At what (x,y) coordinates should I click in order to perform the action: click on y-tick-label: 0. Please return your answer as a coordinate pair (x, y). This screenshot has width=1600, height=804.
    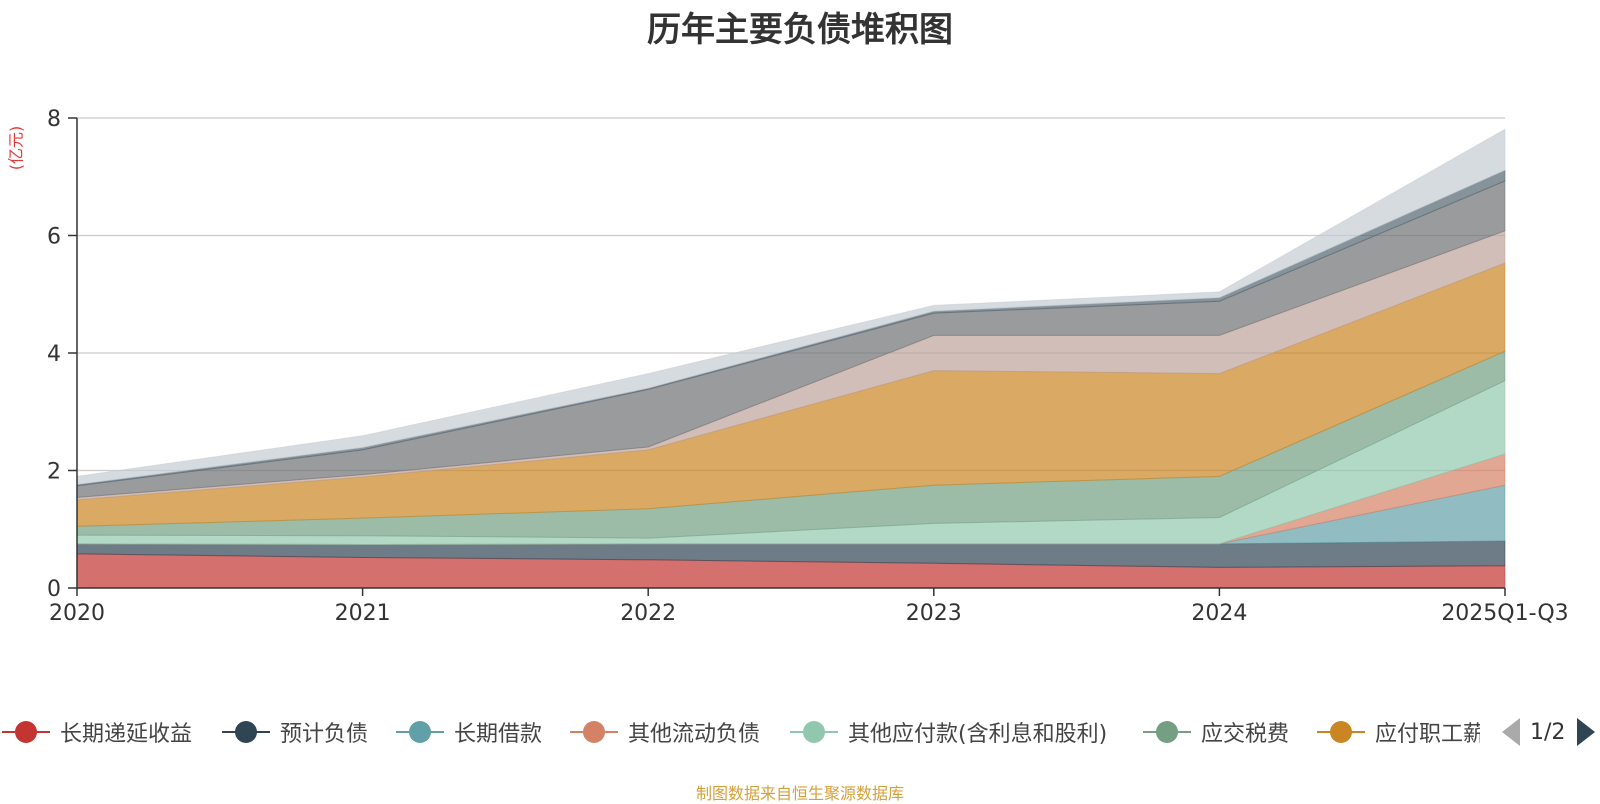
    Looking at the image, I should click on (54, 589).